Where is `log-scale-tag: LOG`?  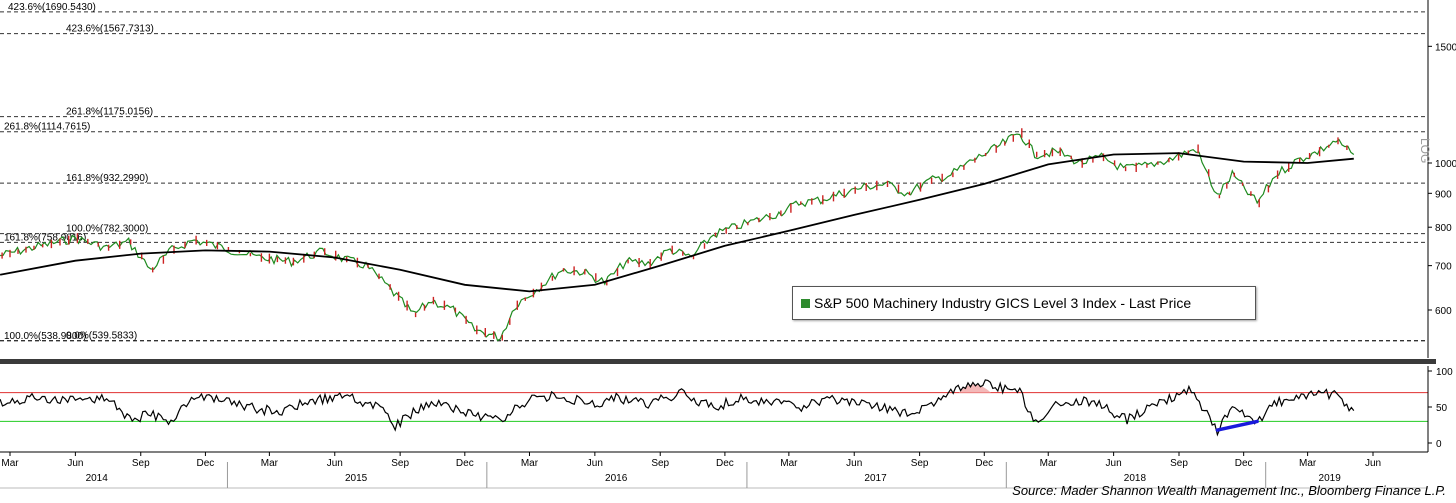 log-scale-tag: LOG is located at coordinates (1425, 151).